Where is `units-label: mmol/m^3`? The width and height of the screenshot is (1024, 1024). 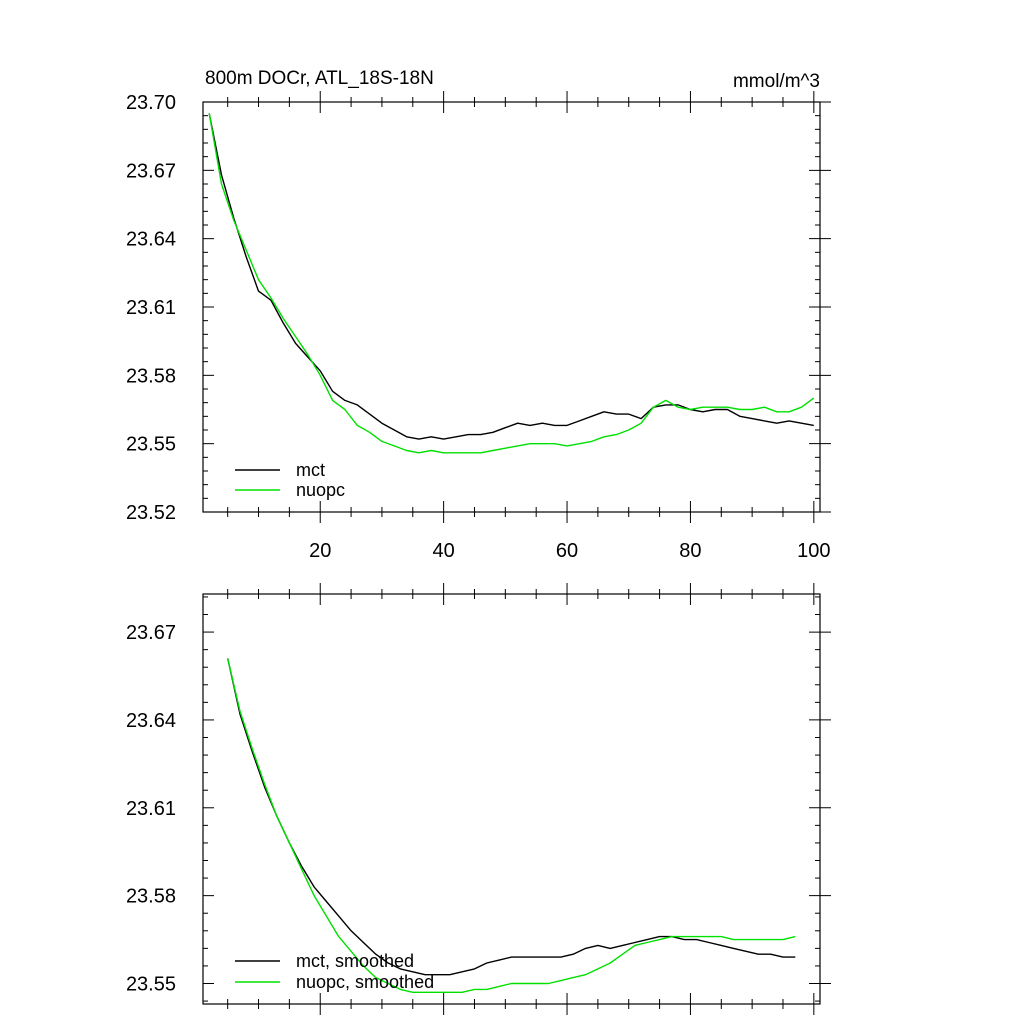
units-label: mmol/m^3 is located at coordinates (776, 81).